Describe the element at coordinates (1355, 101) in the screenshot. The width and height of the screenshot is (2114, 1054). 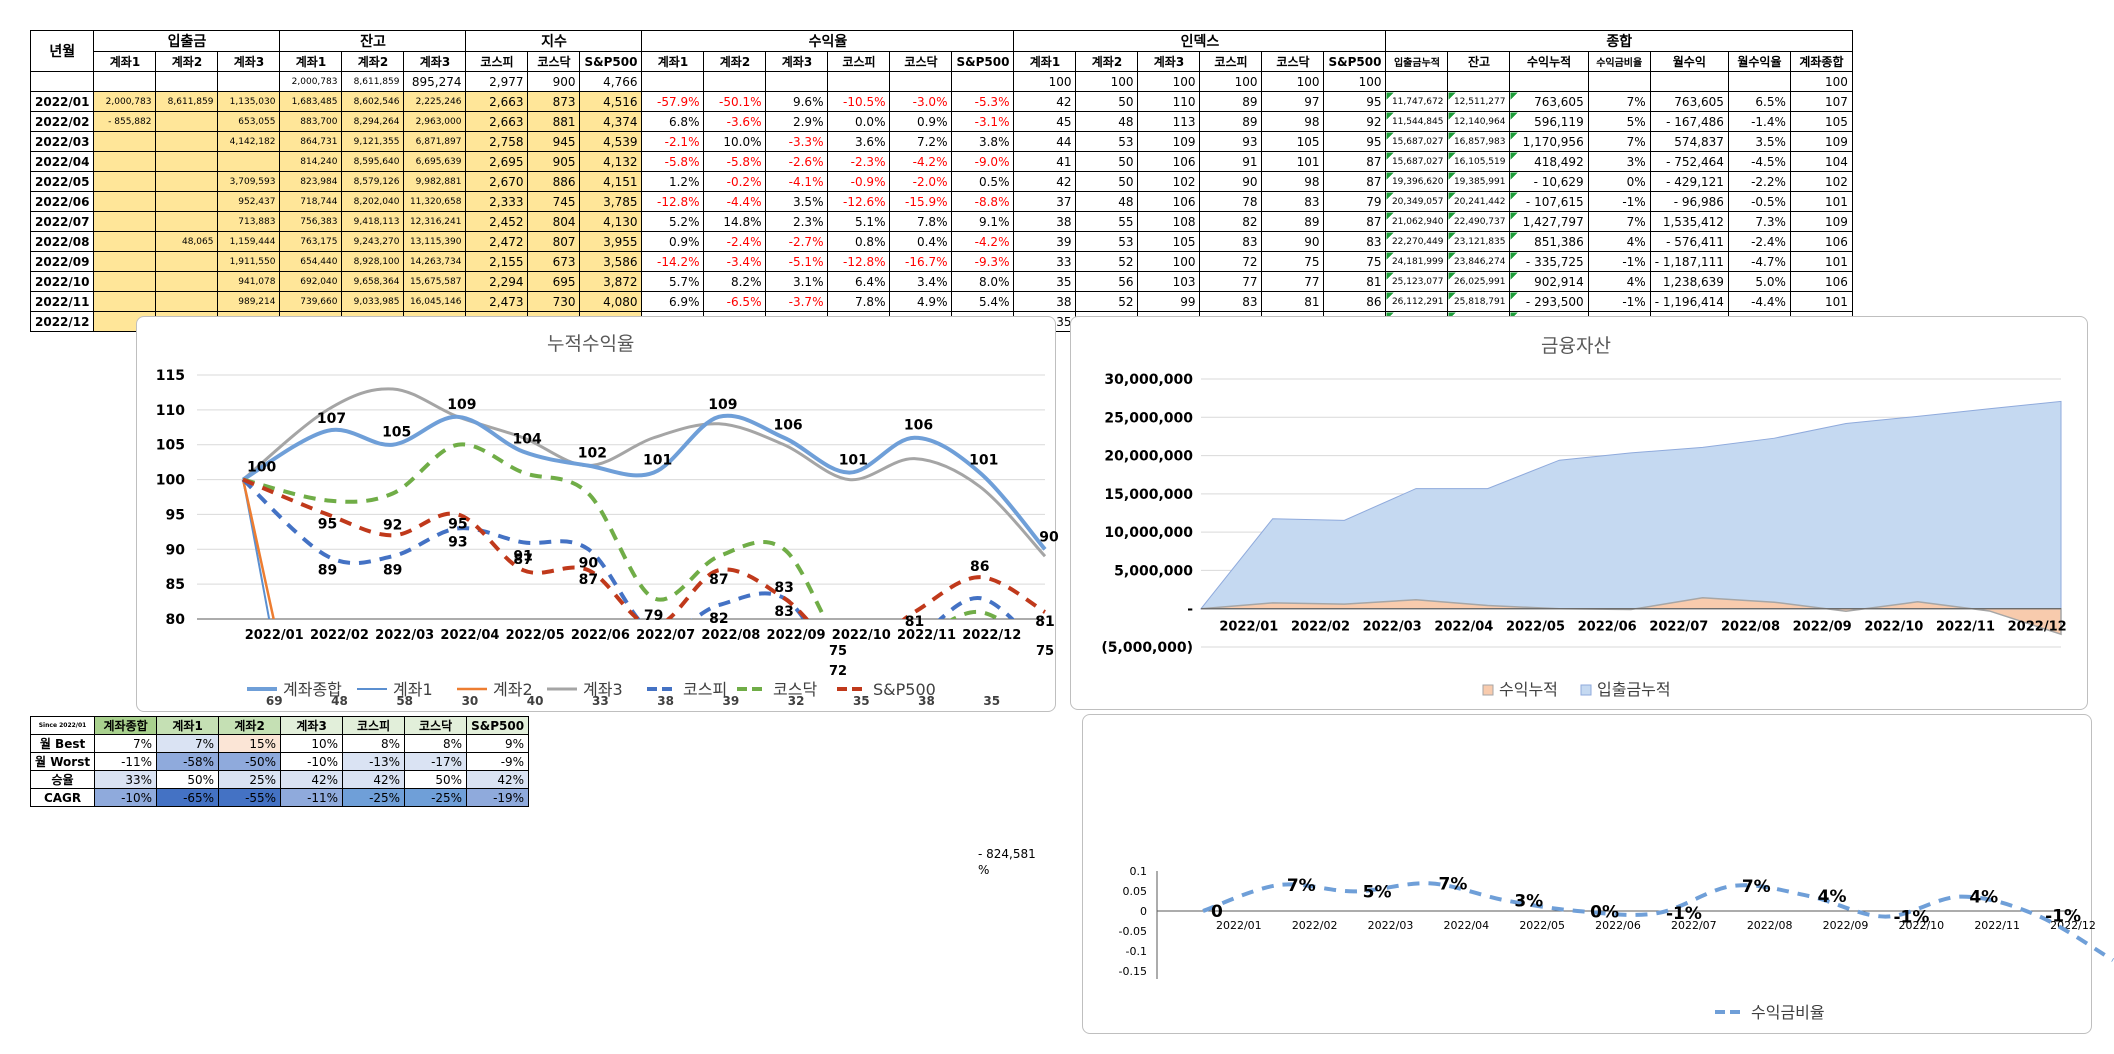
I see `table-cell: 95` at that location.